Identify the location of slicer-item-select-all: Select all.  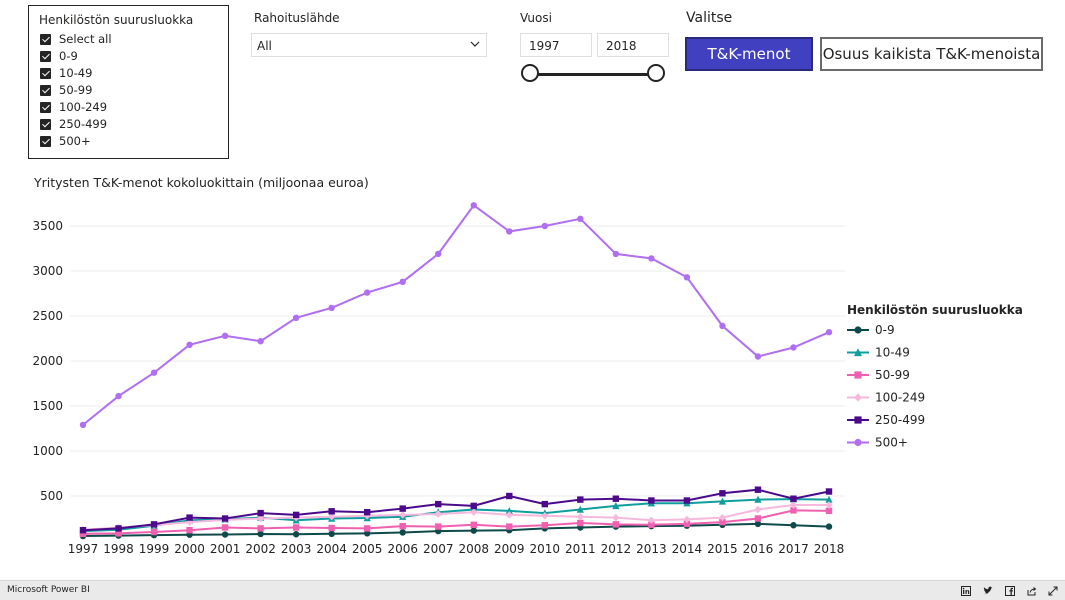
(76, 39).